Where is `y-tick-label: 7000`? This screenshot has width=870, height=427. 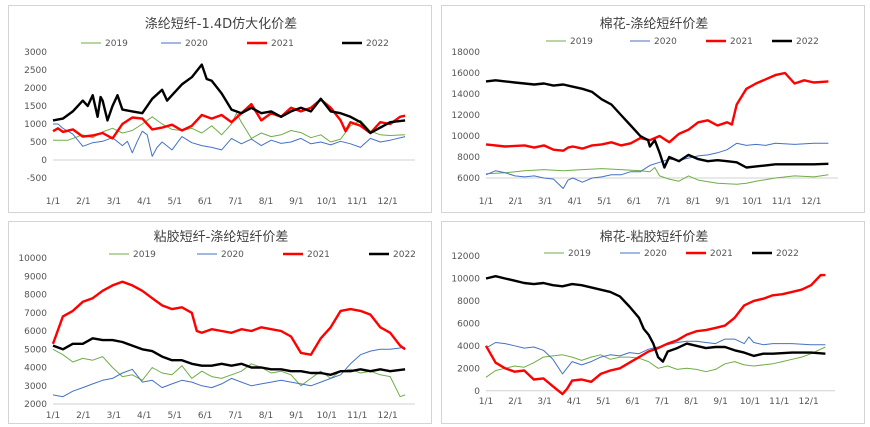
y-tick-label: 7000 is located at coordinates (35, 314).